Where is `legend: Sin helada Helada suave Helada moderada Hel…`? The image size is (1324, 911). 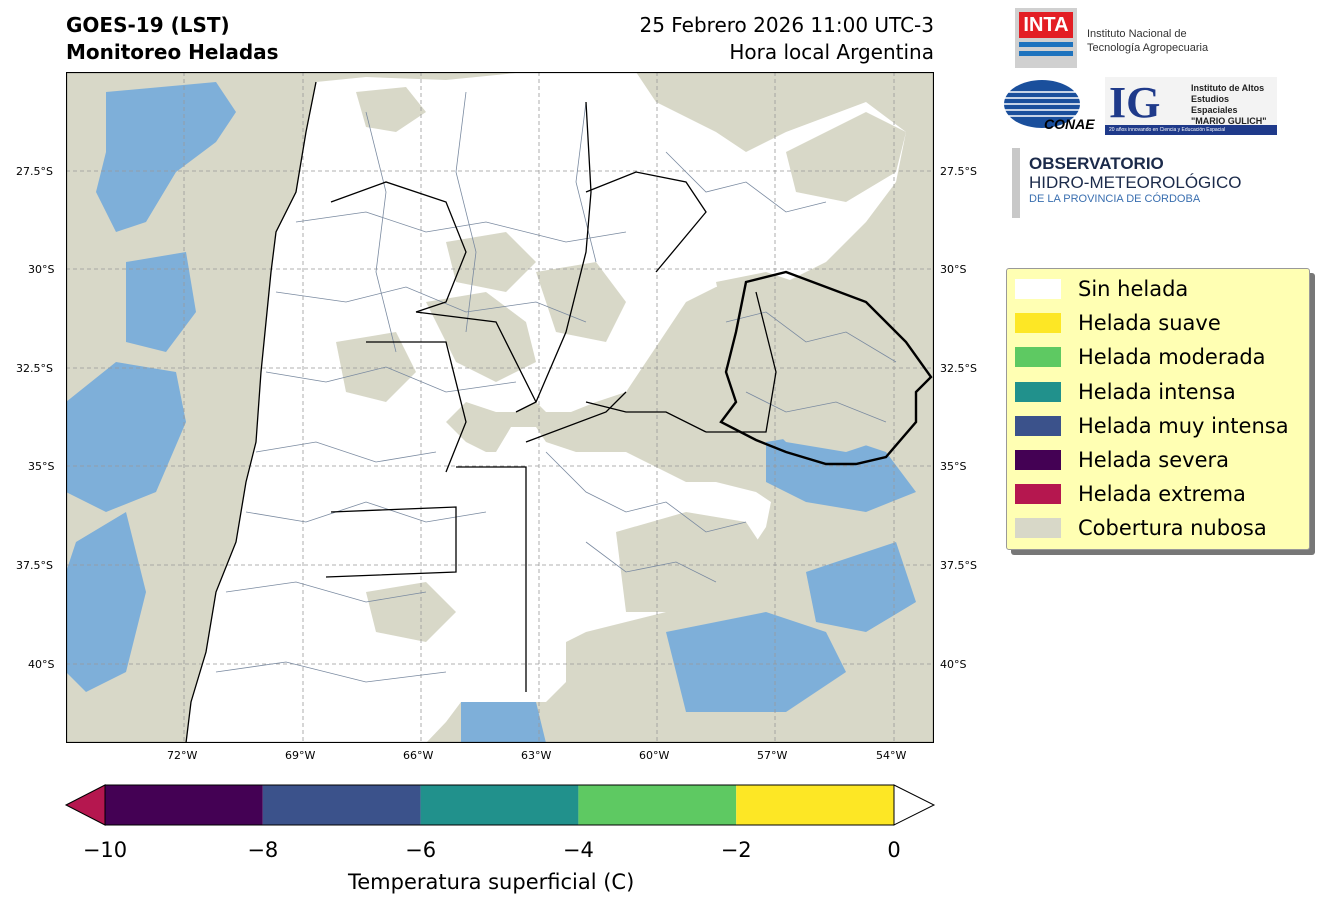
legend: Sin helada Helada suave Helada moderada Hel… is located at coordinates (1158, 409).